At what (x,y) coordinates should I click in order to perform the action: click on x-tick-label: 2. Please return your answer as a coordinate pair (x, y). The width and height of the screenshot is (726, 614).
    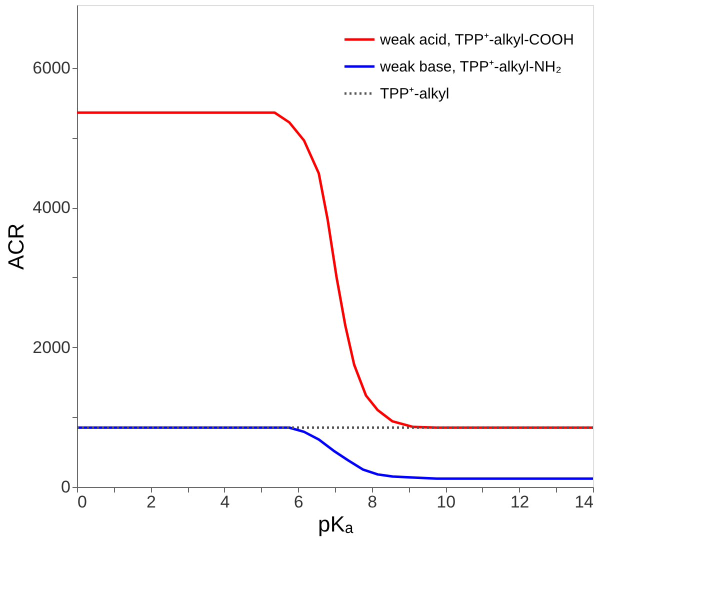
    Looking at the image, I should click on (151, 502).